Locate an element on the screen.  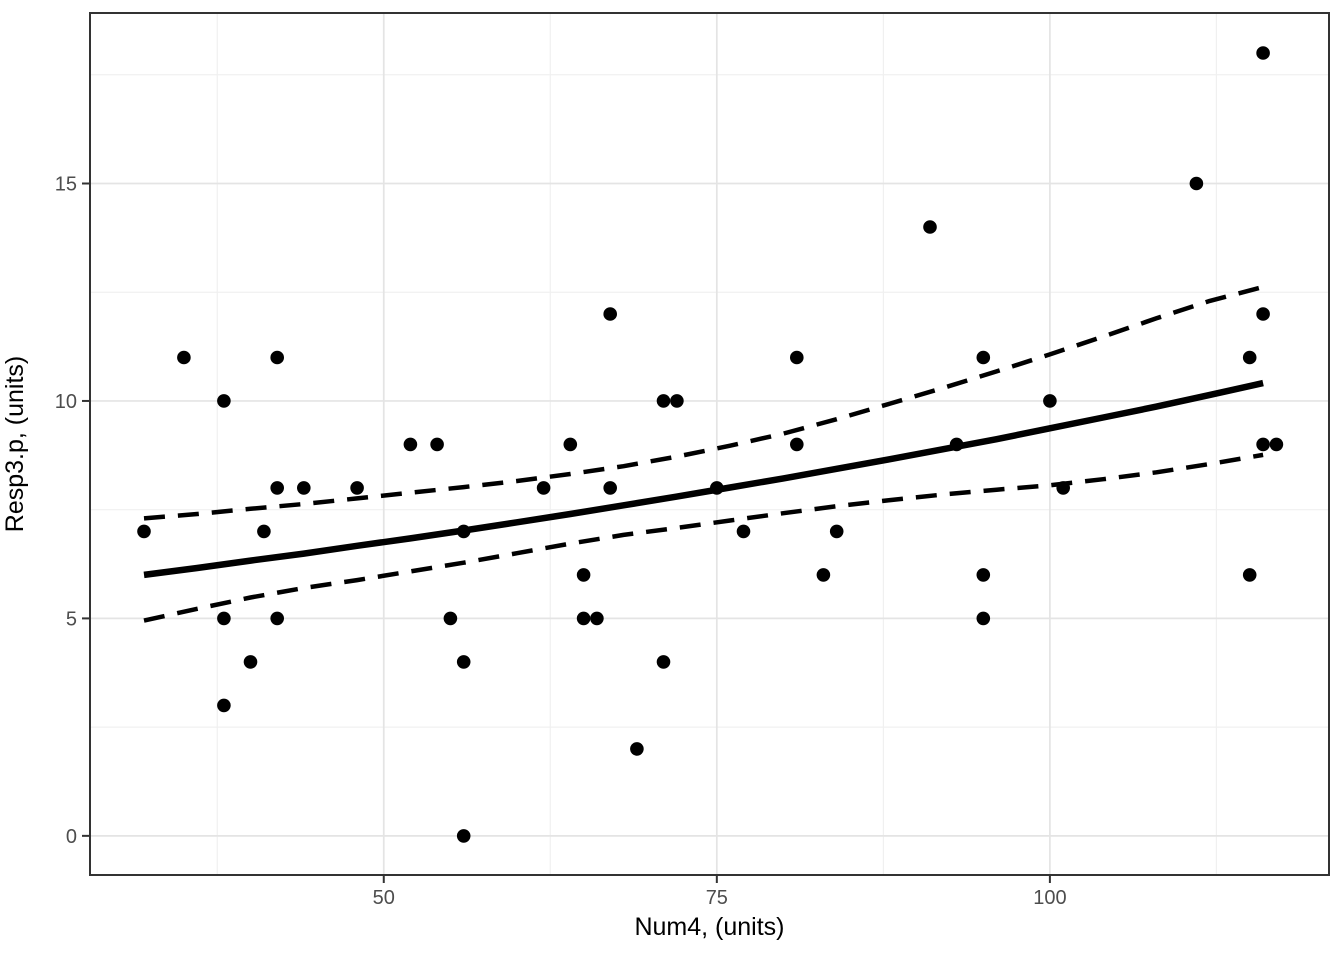
x-axis-title: Num4, (units) is located at coordinates (709, 927).